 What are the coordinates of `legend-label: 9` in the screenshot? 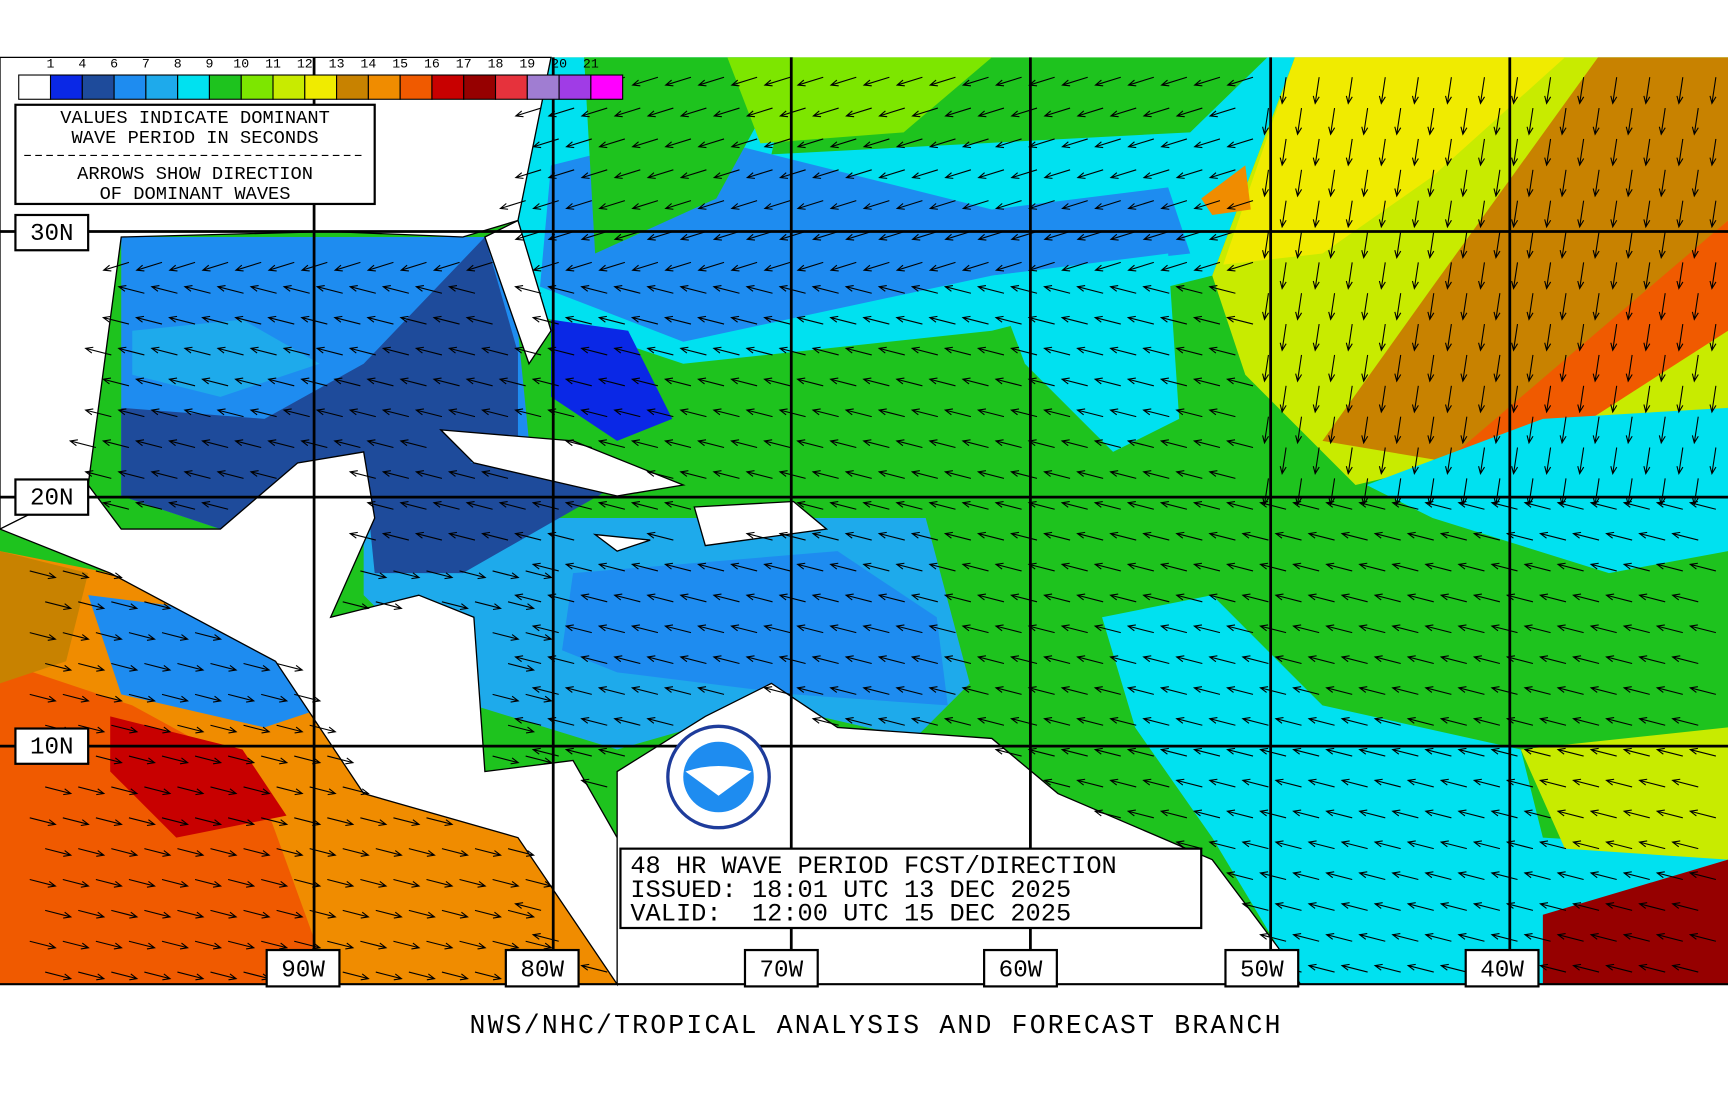 It's located at (209, 64).